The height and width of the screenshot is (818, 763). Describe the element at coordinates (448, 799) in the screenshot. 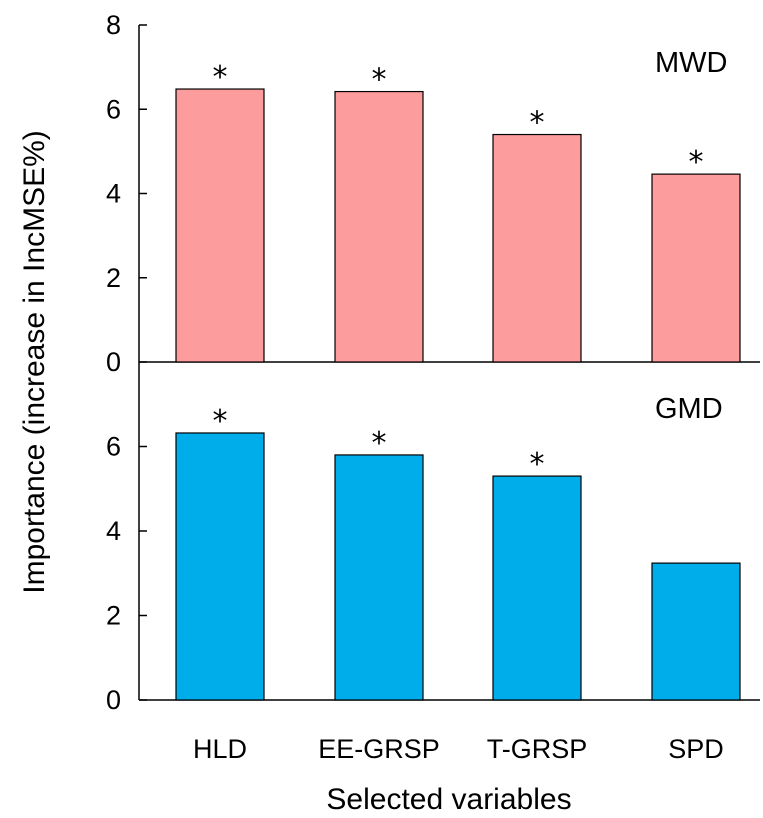

I see `x-axis-title: Selected variables` at that location.